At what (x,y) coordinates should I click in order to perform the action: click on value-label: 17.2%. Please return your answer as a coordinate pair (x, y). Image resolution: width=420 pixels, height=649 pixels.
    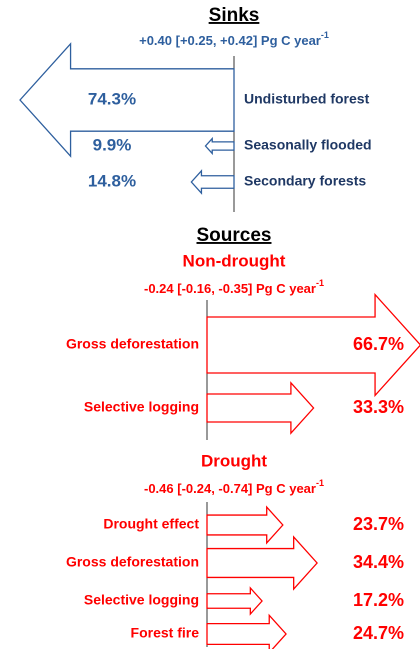
    Looking at the image, I should click on (378, 600).